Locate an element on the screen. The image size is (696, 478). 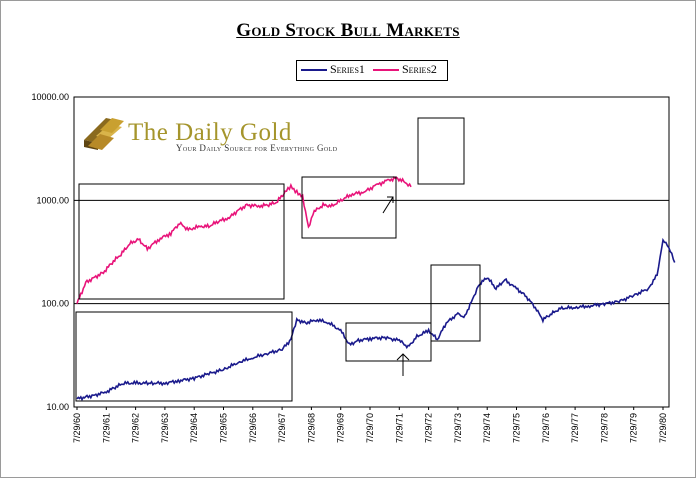
legend-swatch-series1 is located at coordinates (314, 69).